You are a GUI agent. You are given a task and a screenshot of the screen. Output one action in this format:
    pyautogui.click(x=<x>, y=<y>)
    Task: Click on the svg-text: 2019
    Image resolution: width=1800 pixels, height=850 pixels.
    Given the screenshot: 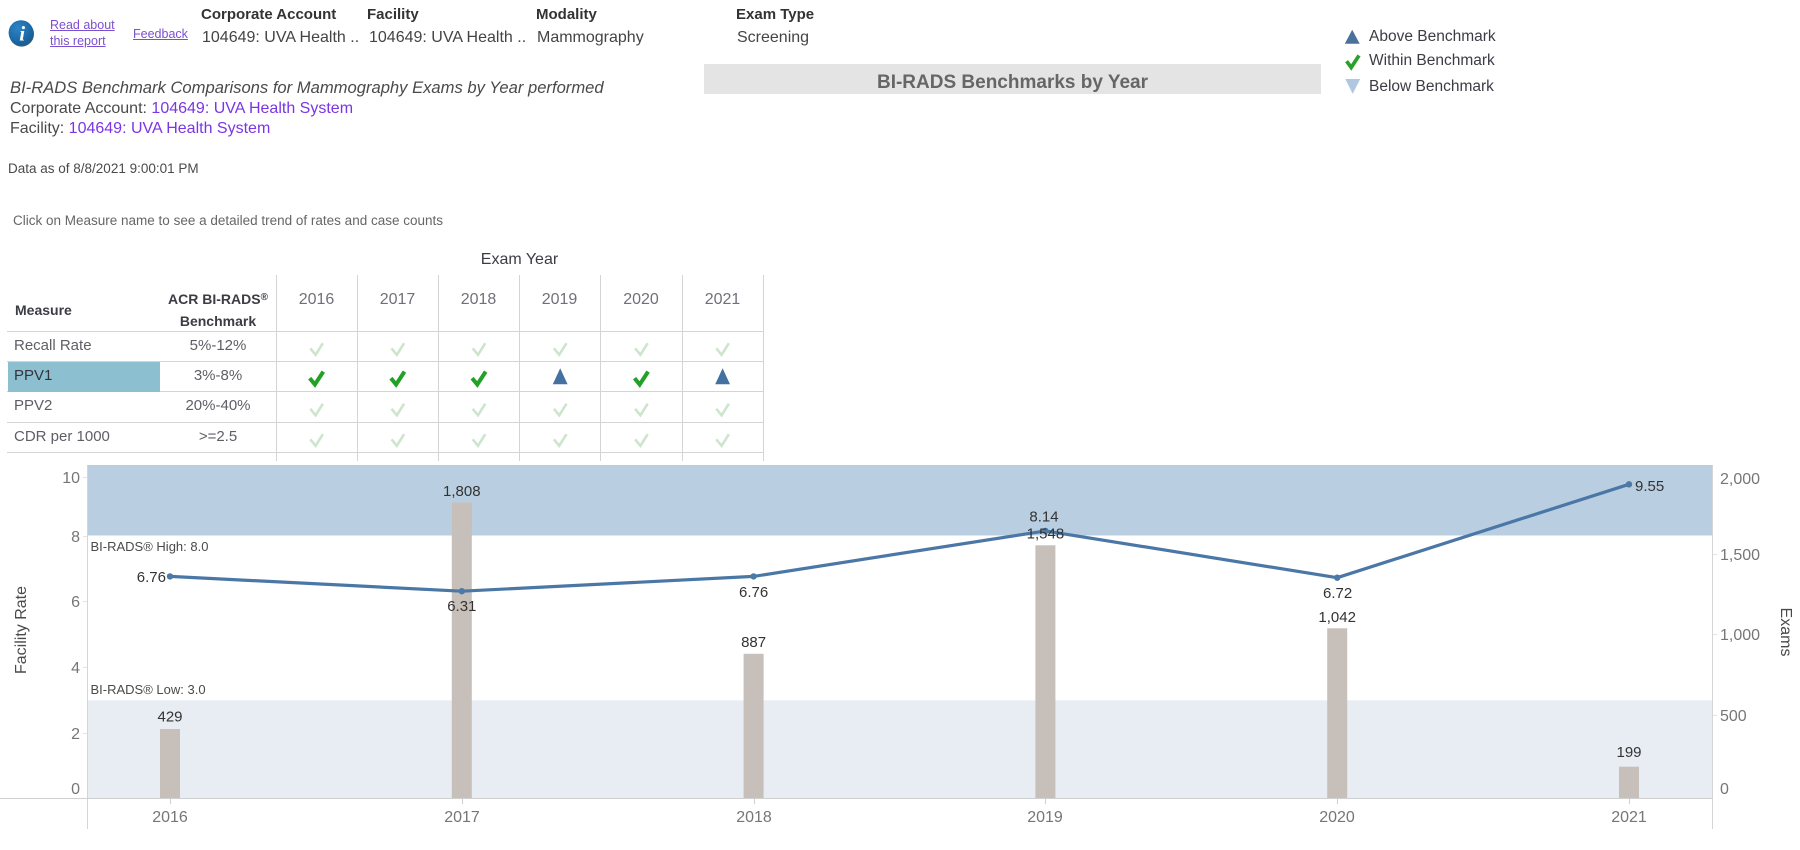 What is the action you would take?
    pyautogui.click(x=1045, y=817)
    